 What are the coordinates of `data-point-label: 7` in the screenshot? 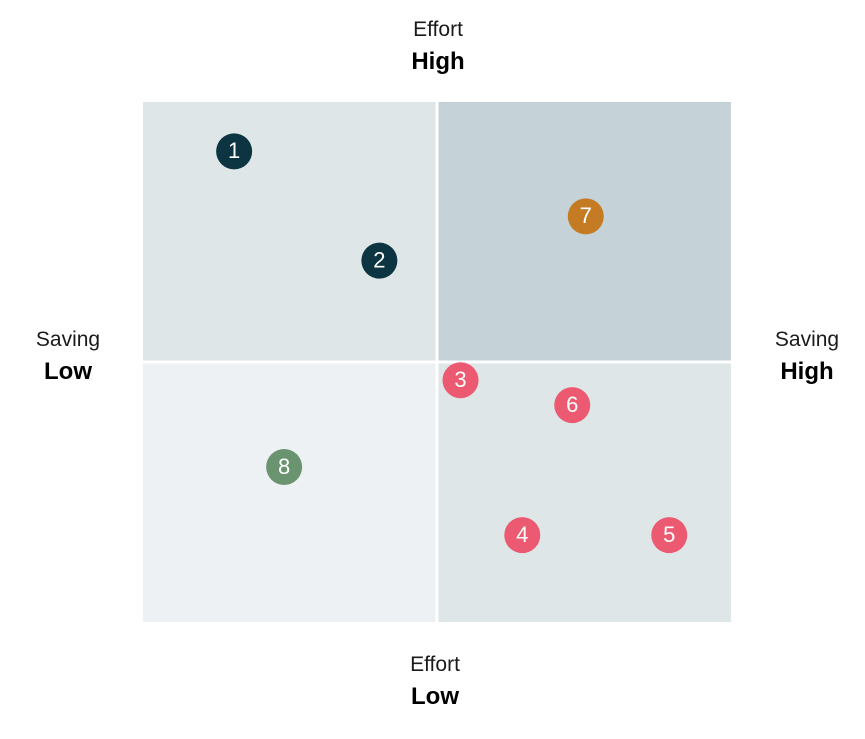 It's located at (586, 215).